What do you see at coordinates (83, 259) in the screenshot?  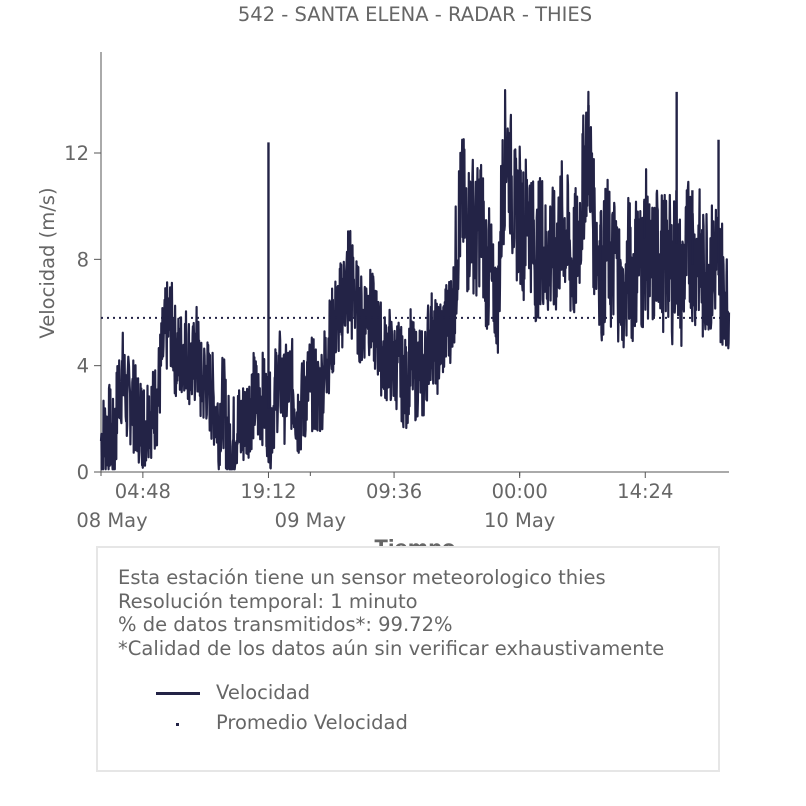 I see `y-tick-label: 8` at bounding box center [83, 259].